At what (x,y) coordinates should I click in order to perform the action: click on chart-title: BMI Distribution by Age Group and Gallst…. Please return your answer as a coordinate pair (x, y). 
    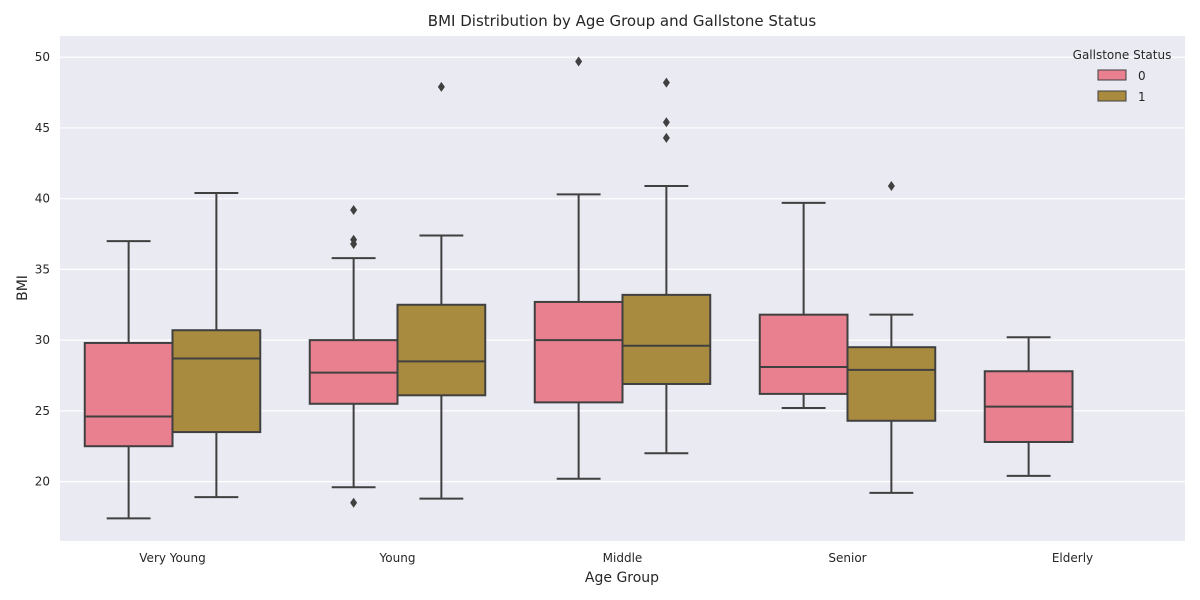
    Looking at the image, I should click on (622, 21).